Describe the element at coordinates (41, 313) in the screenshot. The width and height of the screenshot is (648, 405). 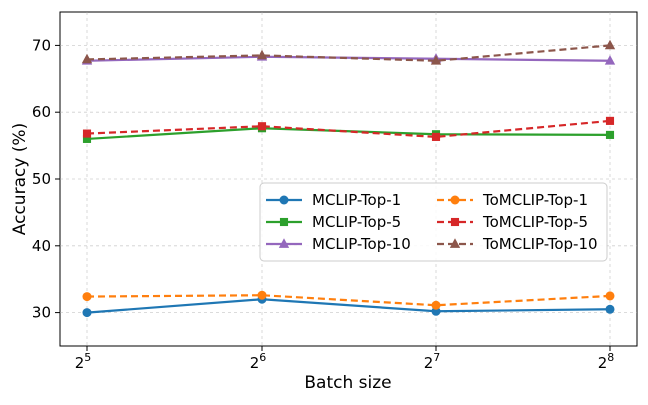
I see `y-tick-label: 30` at that location.